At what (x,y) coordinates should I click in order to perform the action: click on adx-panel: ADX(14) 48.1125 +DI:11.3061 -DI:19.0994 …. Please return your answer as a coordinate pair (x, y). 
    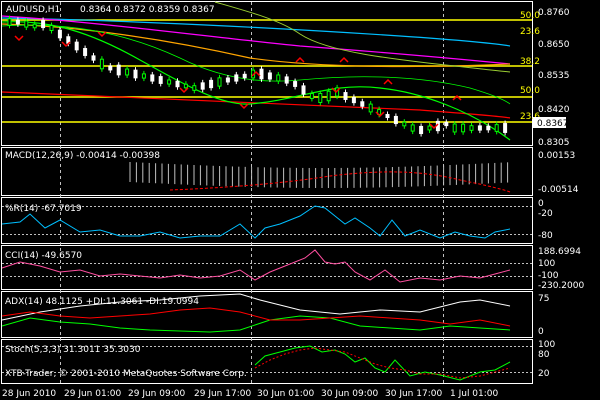
    Looking at the image, I should click on (275, 315).